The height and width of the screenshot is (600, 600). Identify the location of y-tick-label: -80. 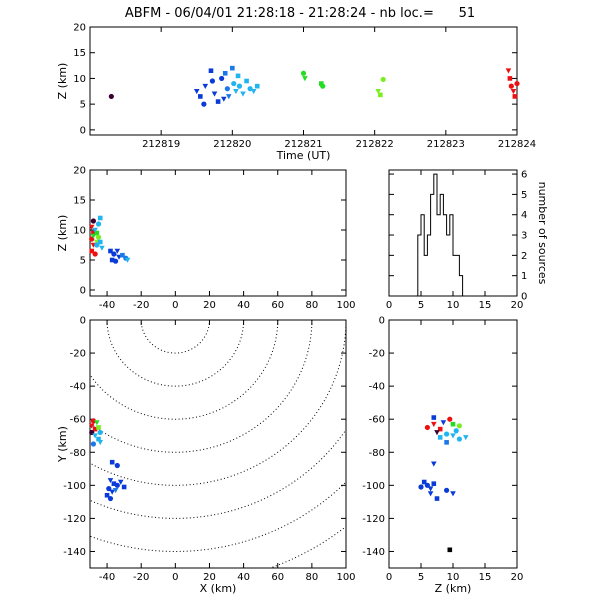
(78, 453).